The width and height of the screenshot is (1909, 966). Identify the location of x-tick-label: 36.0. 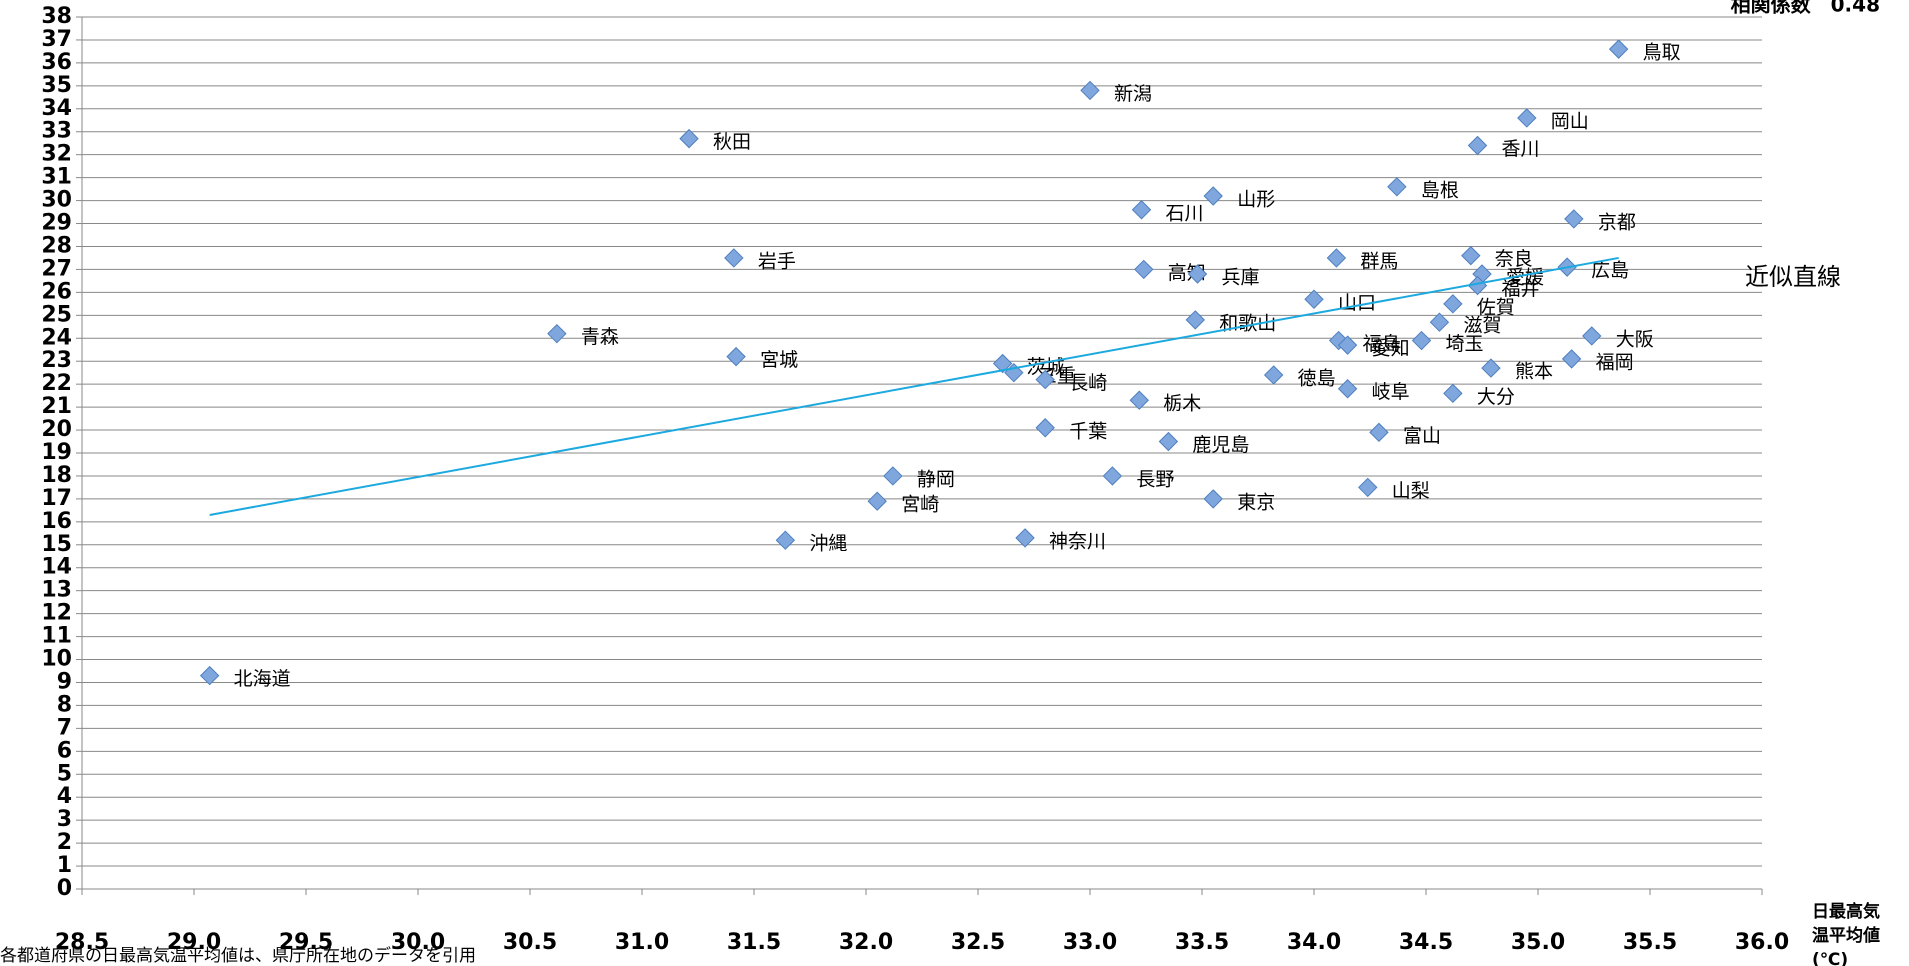
(1762, 942).